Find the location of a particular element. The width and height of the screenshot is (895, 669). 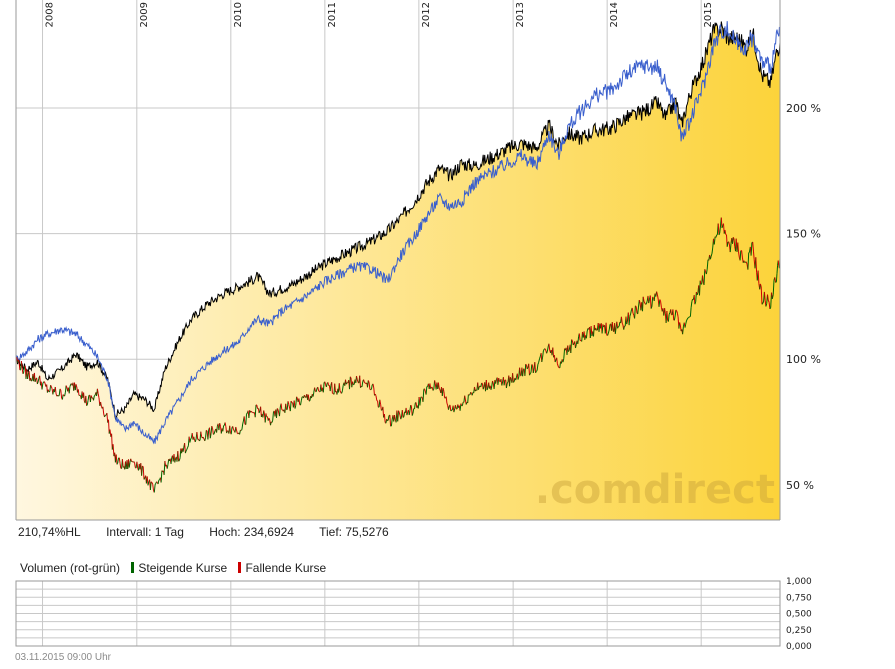

y-tick-label: 200 % is located at coordinates (803, 108).